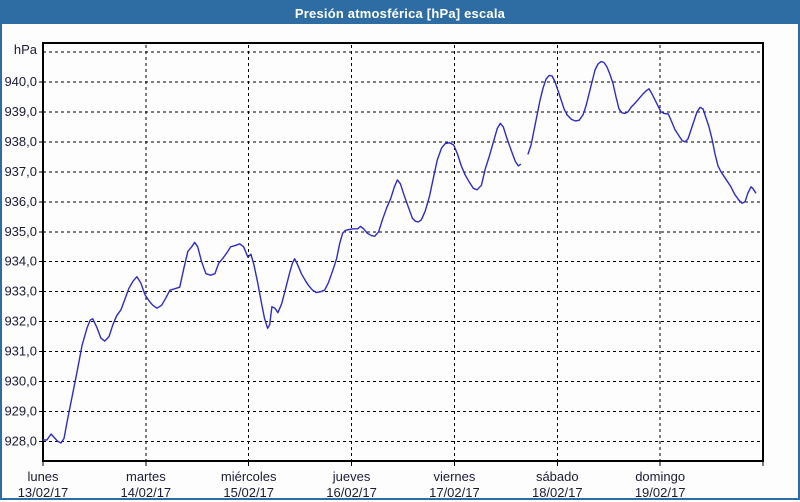  Describe the element at coordinates (20, 381) in the screenshot. I see `y-axis-label: 930,0` at that location.